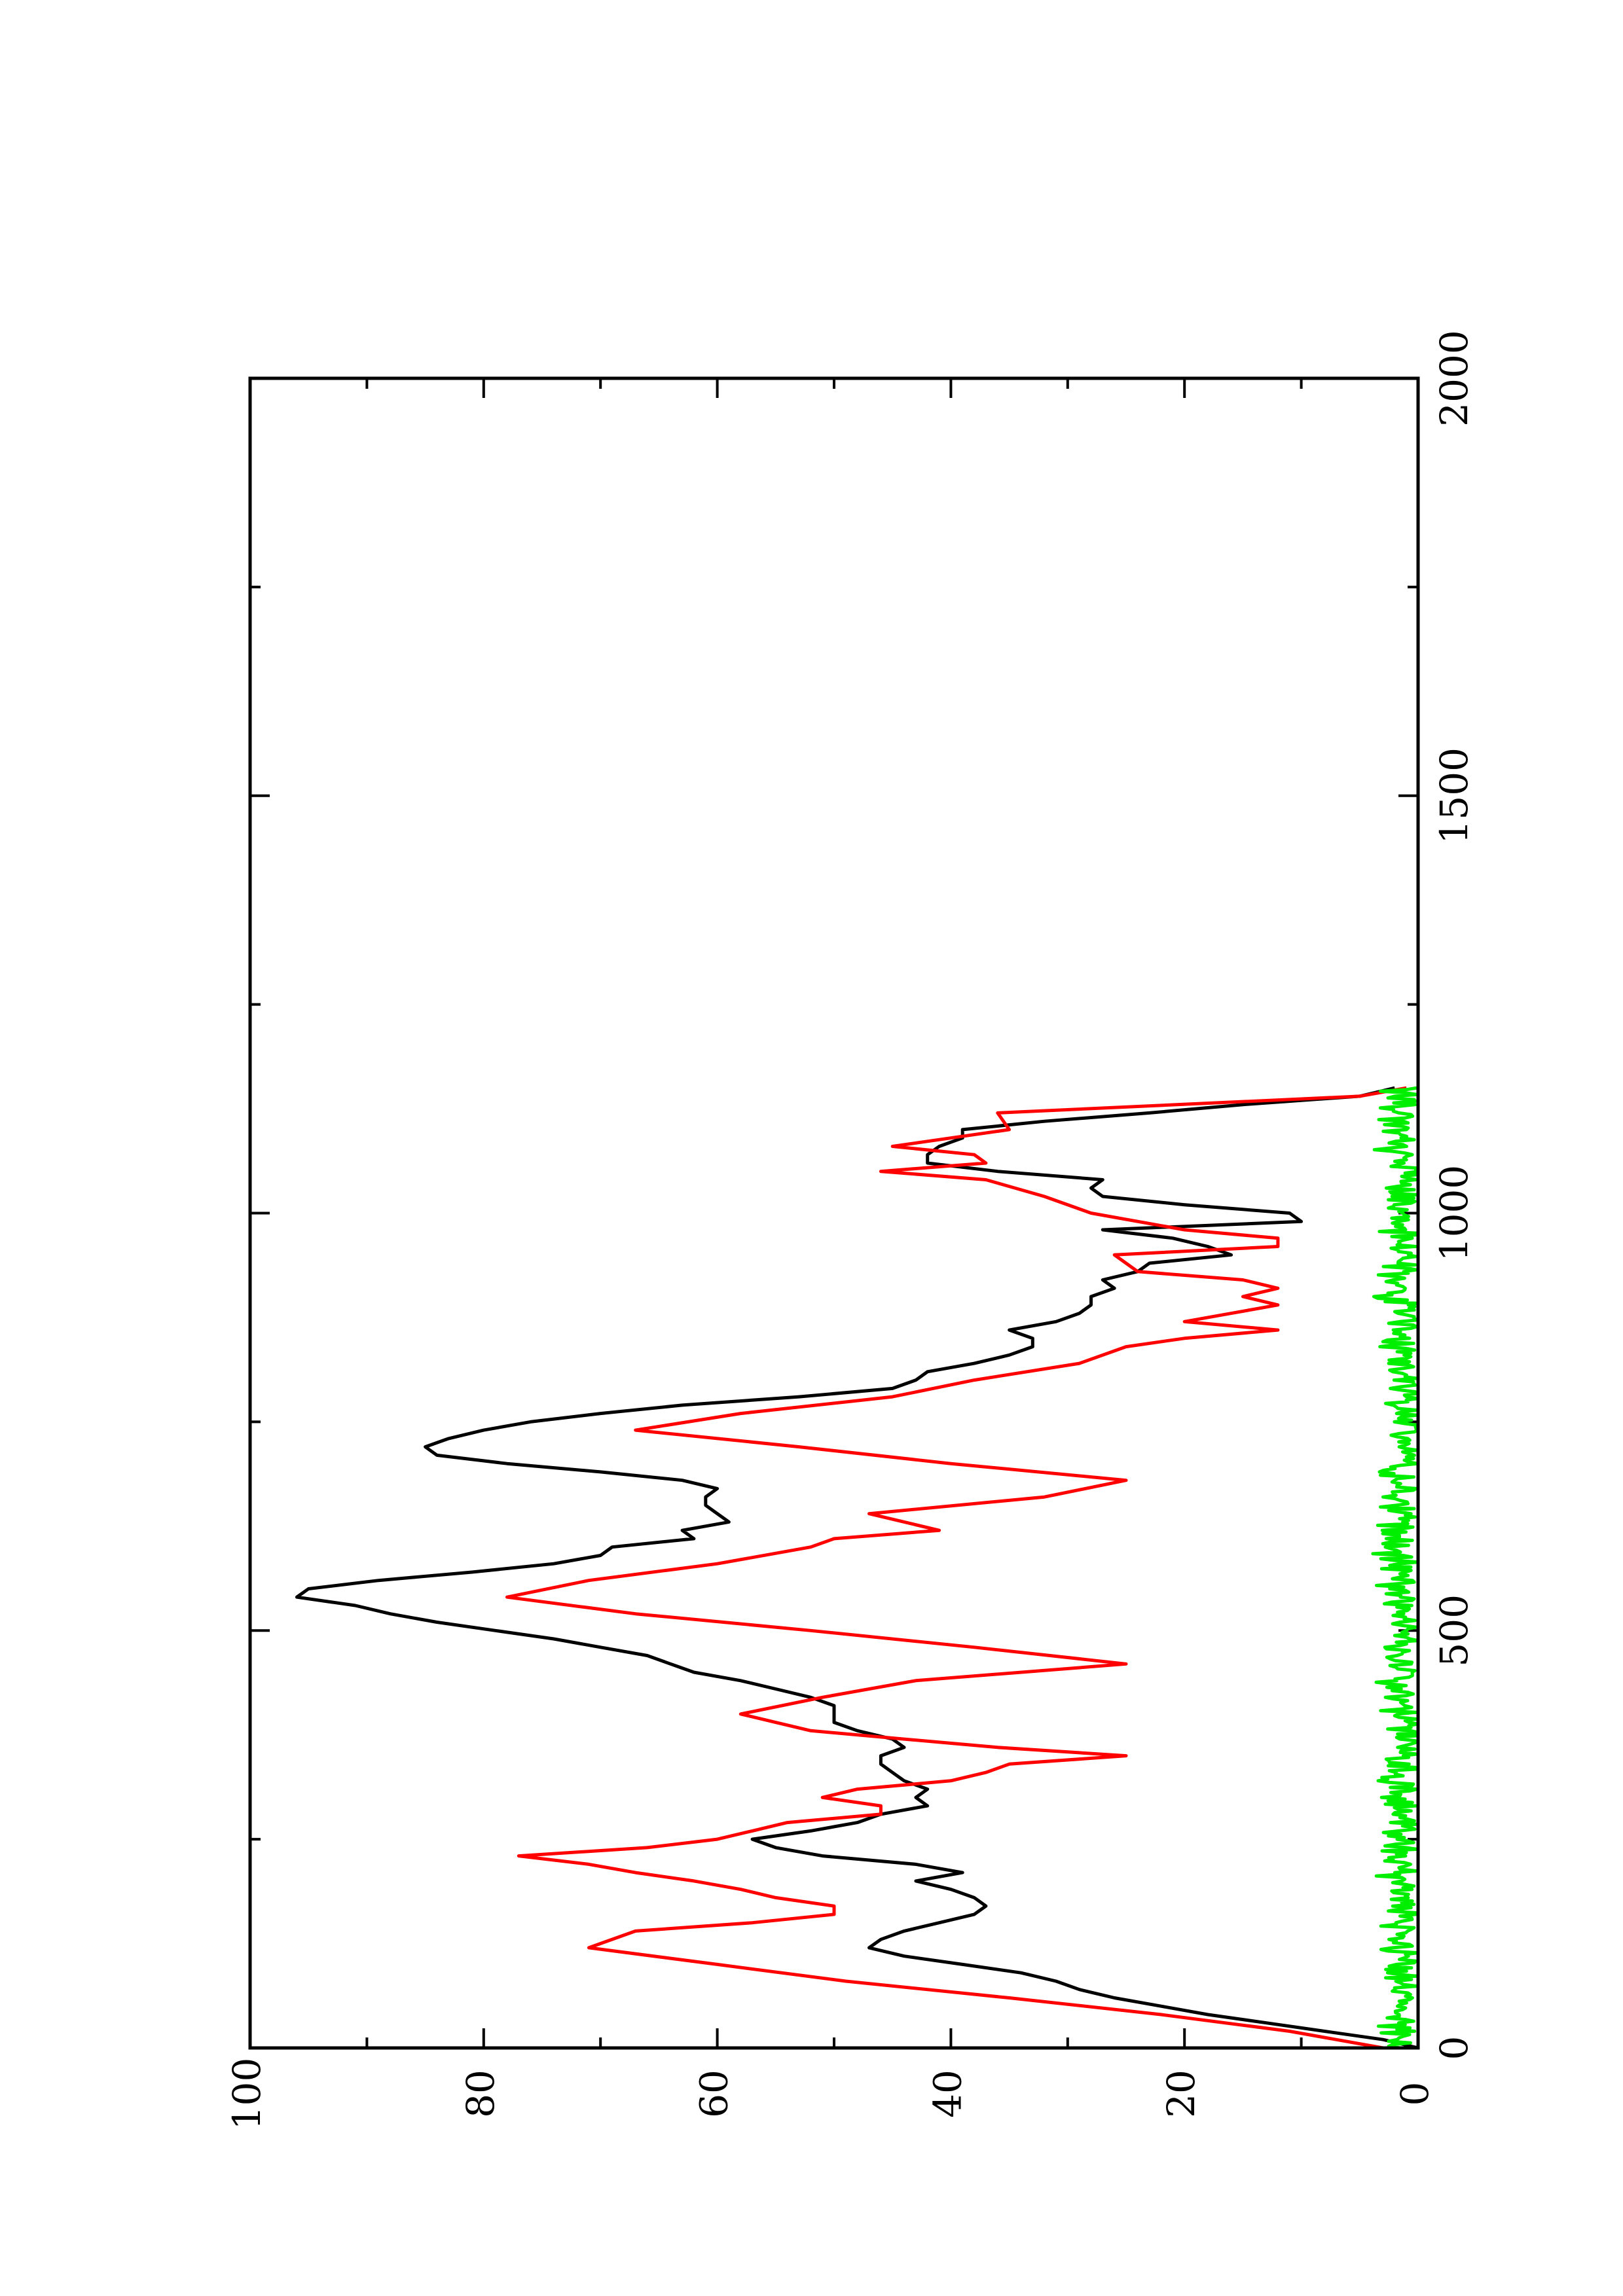  Describe the element at coordinates (947, 2094) in the screenshot. I see `y-tick-label: 40` at that location.